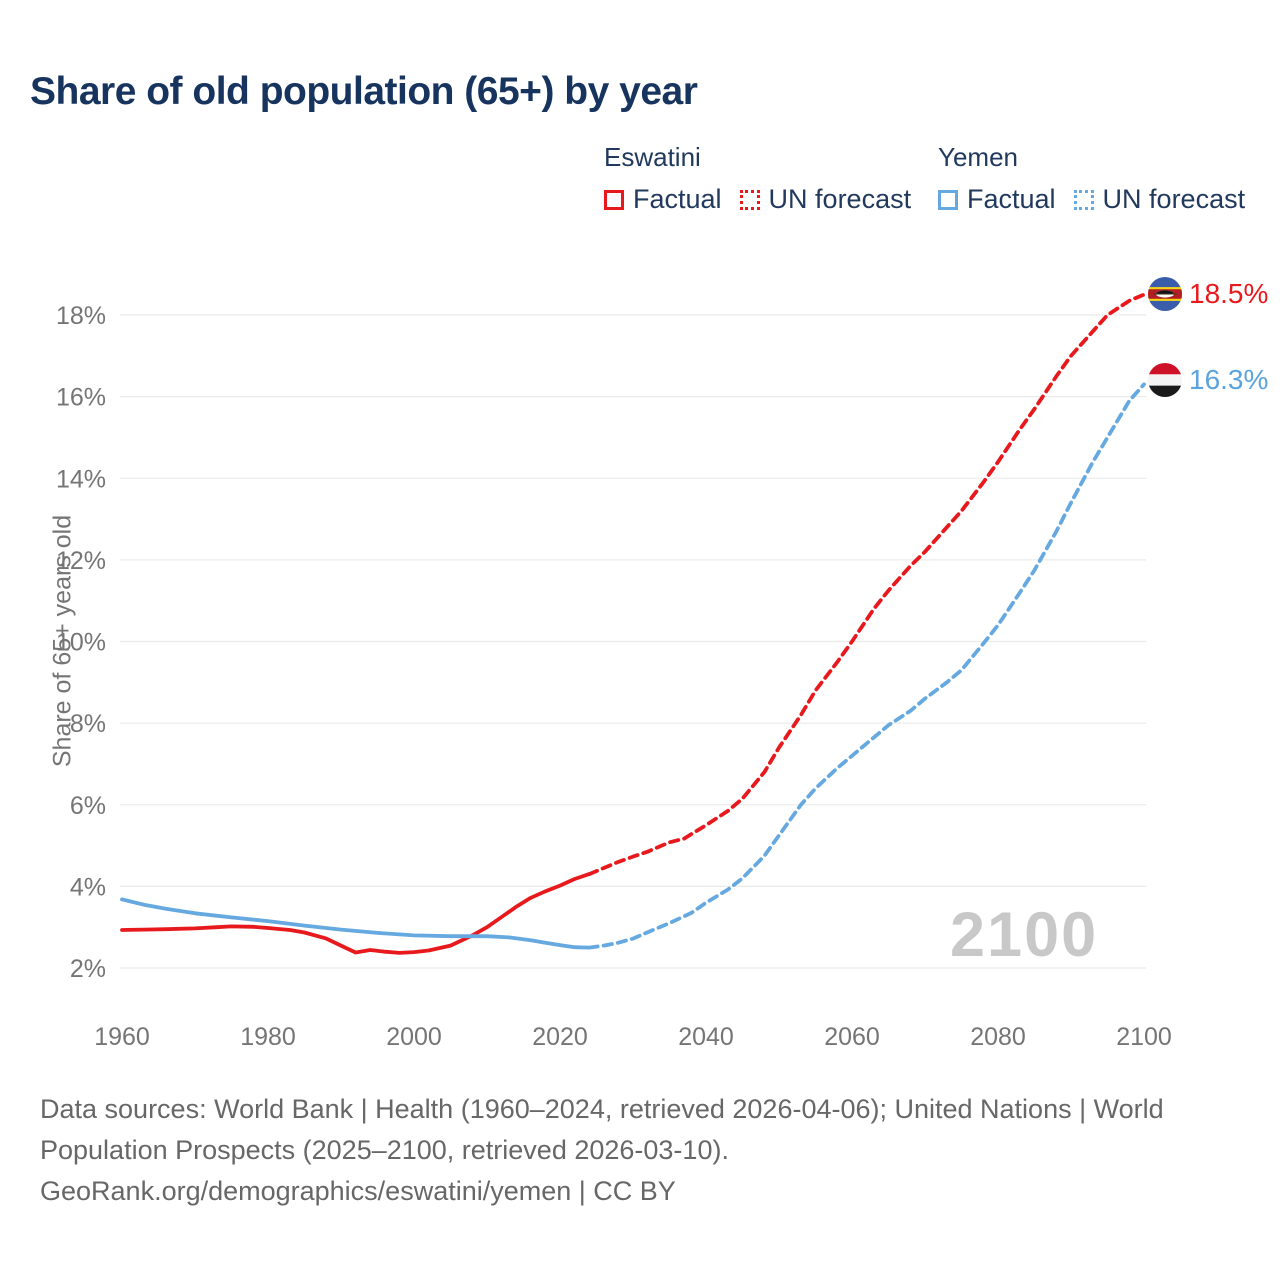 The width and height of the screenshot is (1280, 1280). I want to click on svg-text: 6%, so click(88, 806).